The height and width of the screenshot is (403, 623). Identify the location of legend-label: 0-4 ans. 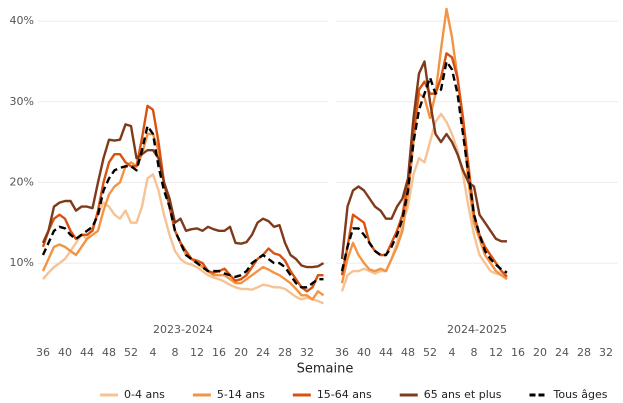
(144, 394).